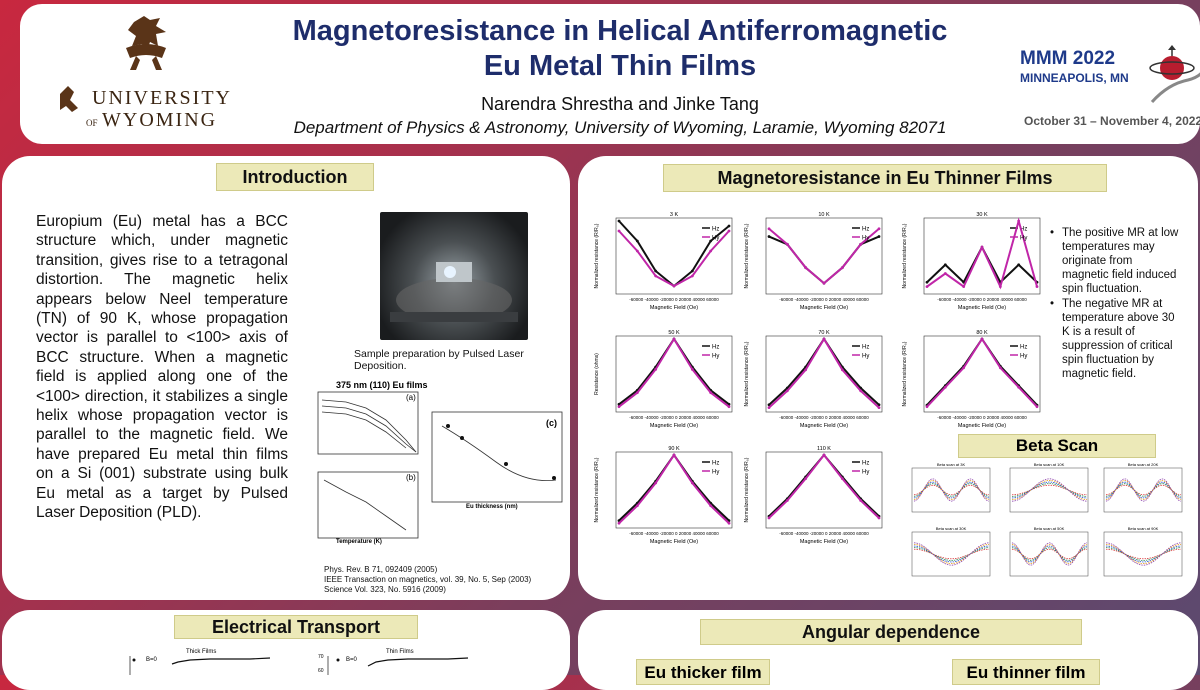  Describe the element at coordinates (1049, 528) in the screenshot. I see `beta-scan-title: Beta scan at 50K` at that location.